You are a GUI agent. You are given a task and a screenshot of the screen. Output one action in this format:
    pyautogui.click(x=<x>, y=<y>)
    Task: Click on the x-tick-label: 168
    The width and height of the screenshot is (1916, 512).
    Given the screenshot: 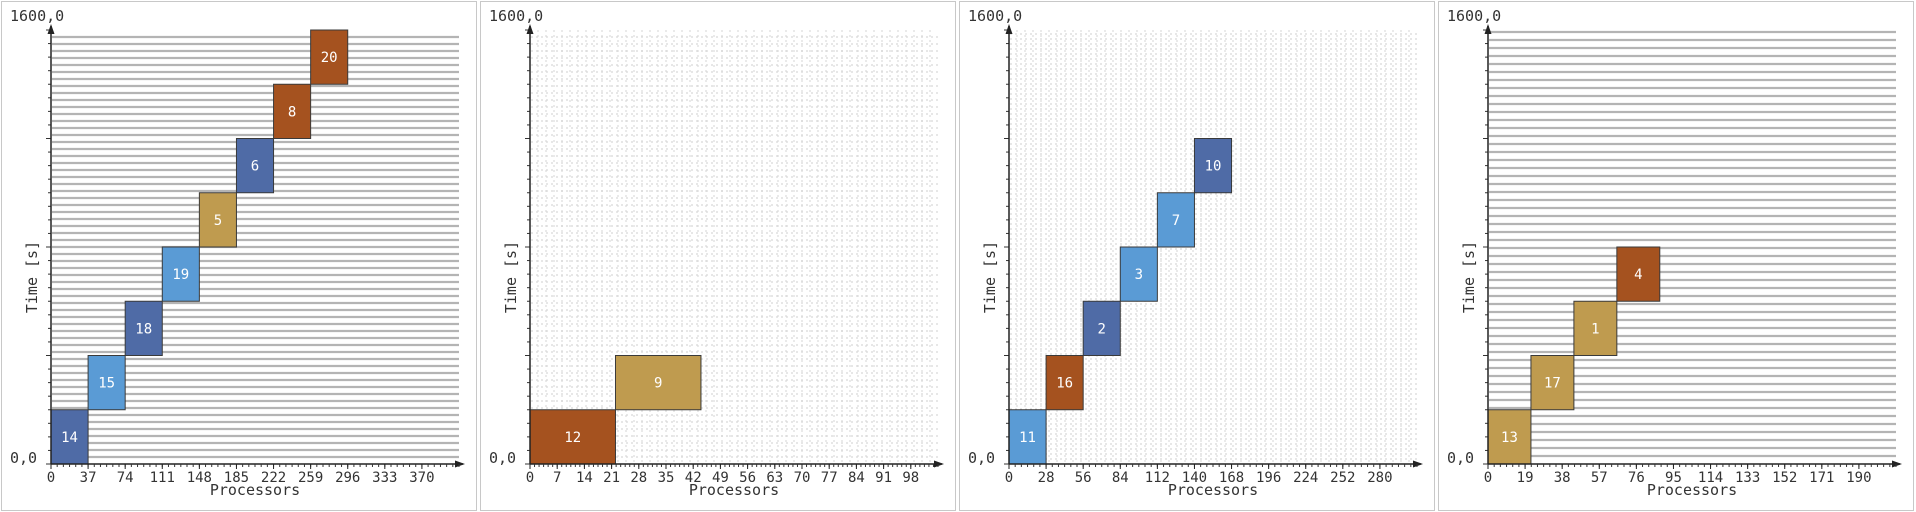 What is the action you would take?
    pyautogui.click(x=1231, y=478)
    